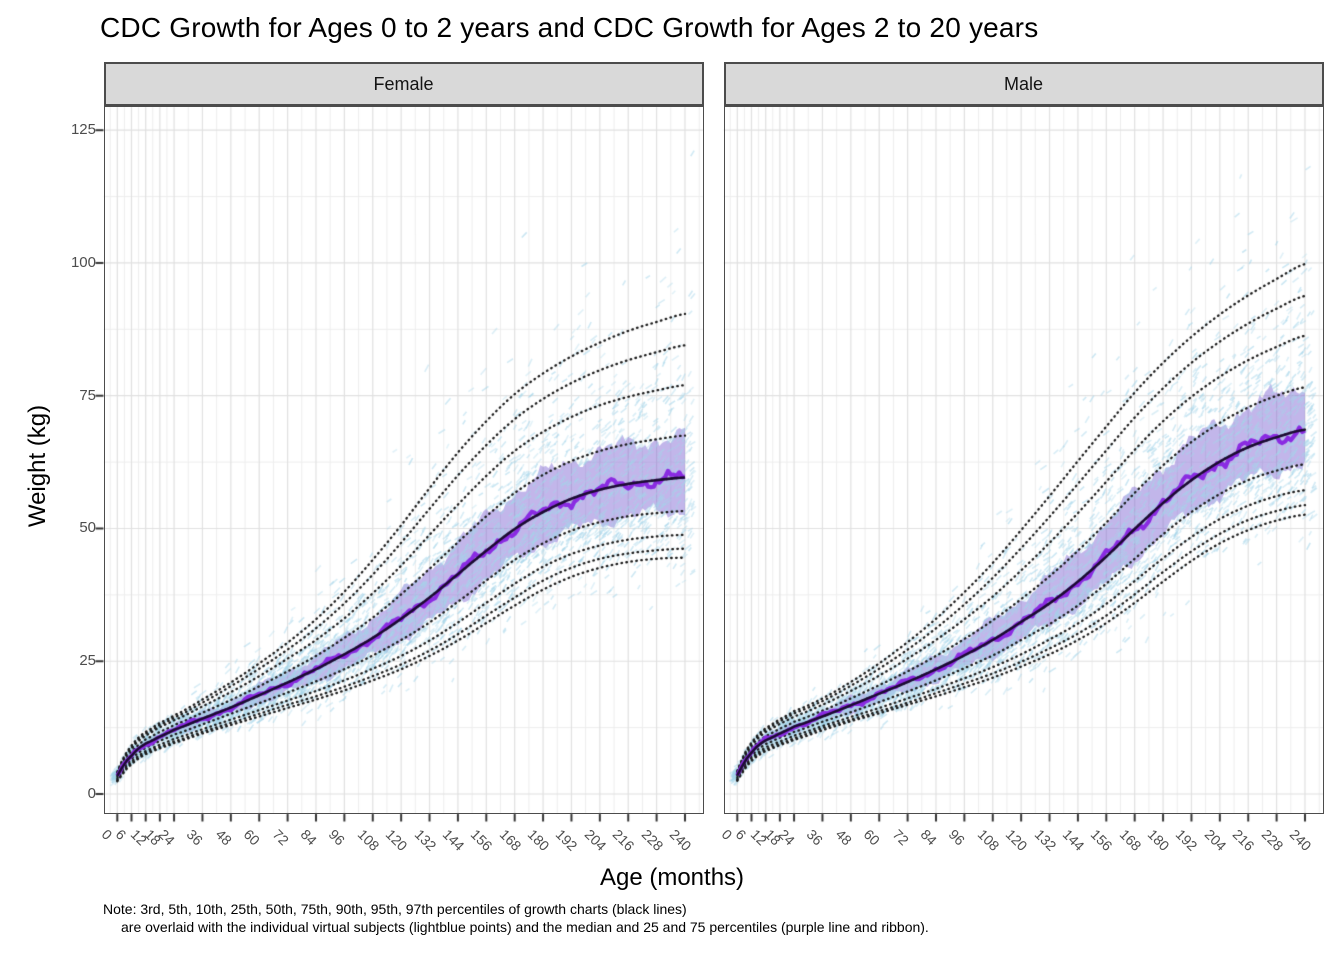  Describe the element at coordinates (37, 466) in the screenshot. I see `y-axis-title: Weight (kg)` at that location.